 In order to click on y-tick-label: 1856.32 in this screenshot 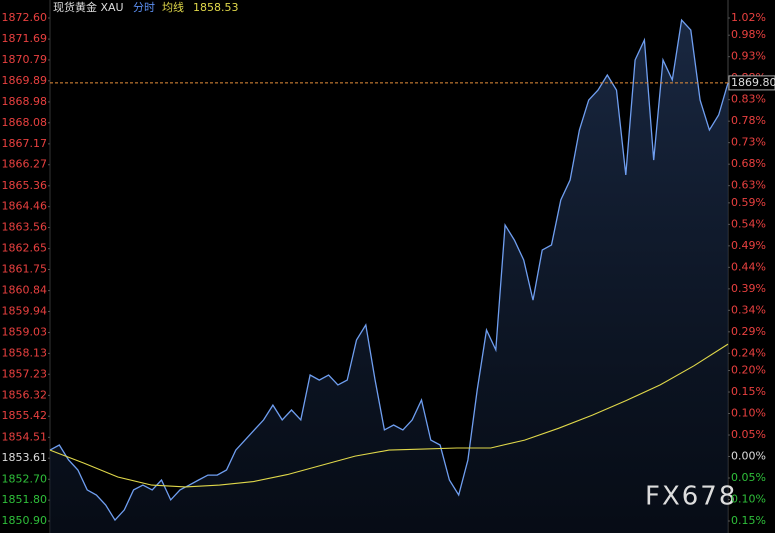, I will do `click(25, 394)`.